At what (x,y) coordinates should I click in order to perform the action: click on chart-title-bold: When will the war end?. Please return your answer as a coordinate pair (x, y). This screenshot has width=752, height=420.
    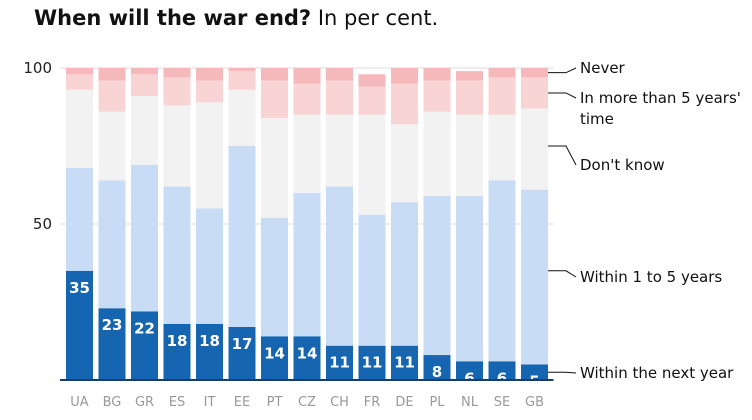
    Looking at the image, I should click on (173, 18).